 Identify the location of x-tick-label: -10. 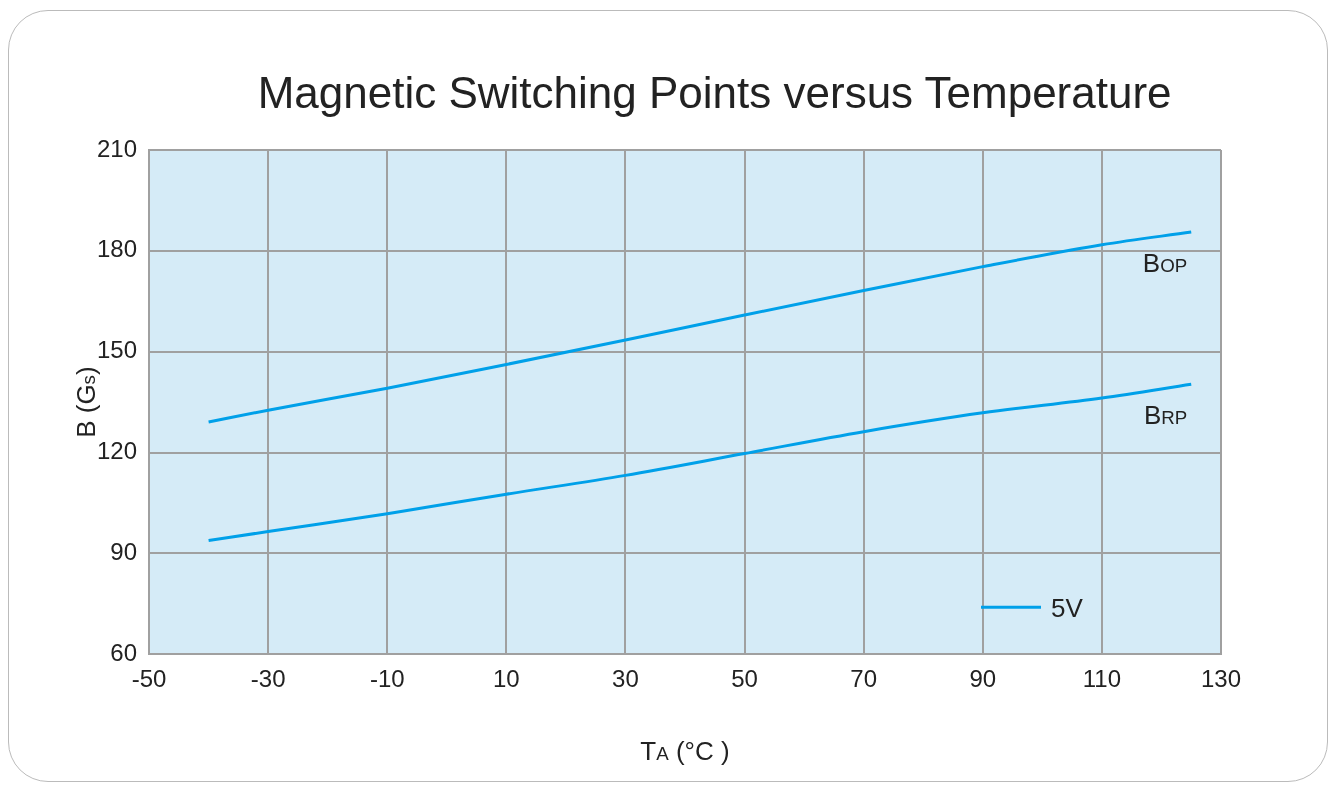
(387, 679).